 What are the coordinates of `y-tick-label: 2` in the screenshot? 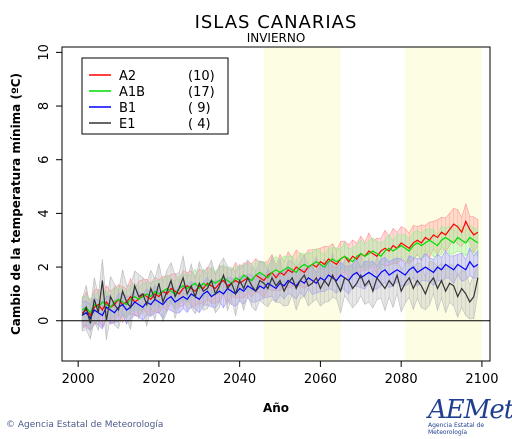 It's located at (44, 267).